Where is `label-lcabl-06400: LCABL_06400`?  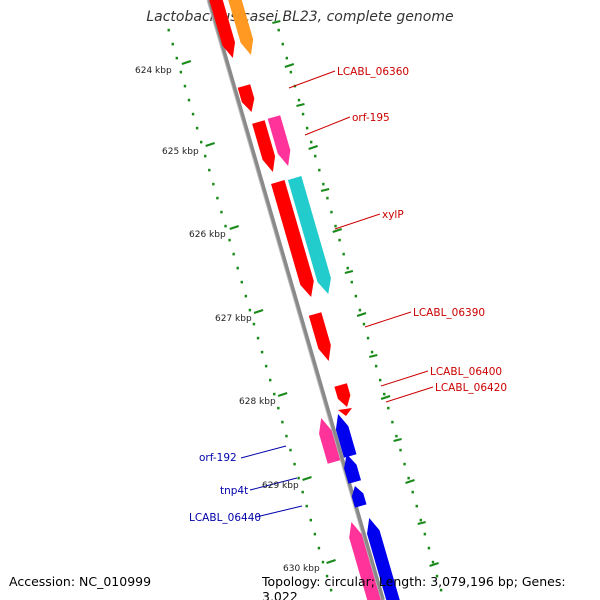 label-lcabl-06400: LCABL_06400 is located at coordinates (466, 372).